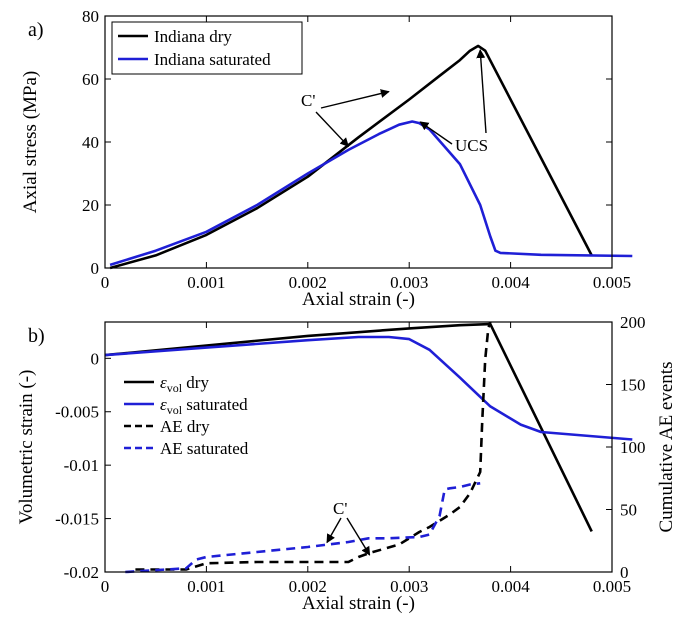 This screenshot has height=626, width=688. Describe the element at coordinates (77, 519) in the screenshot. I see `y-tick-label: -0.015` at that location.